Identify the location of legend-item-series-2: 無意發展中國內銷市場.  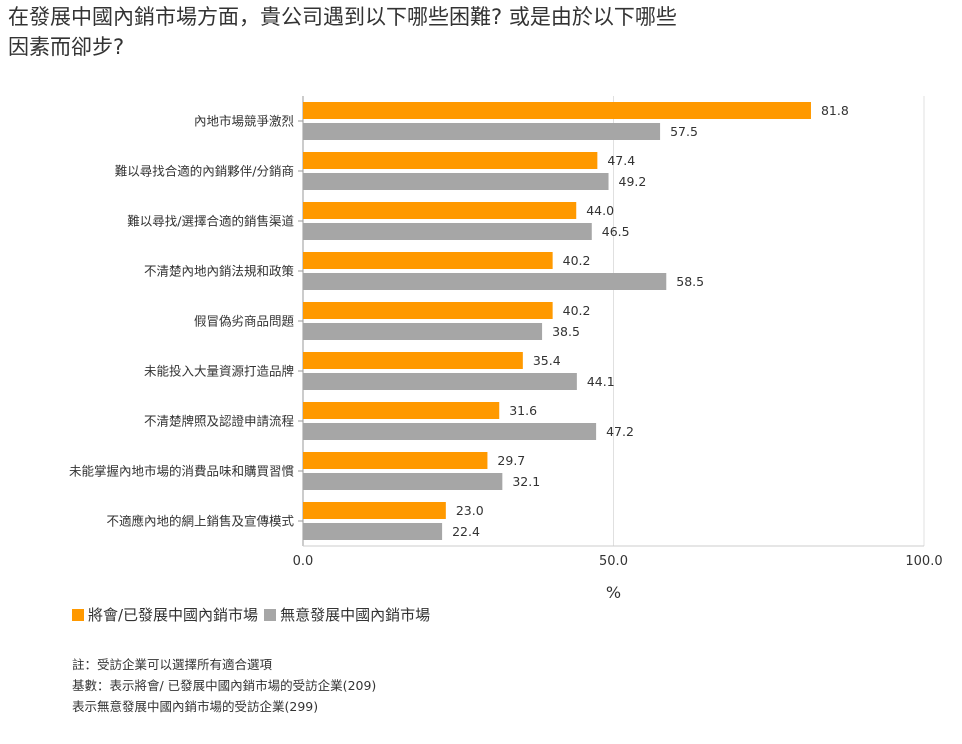
(347, 614).